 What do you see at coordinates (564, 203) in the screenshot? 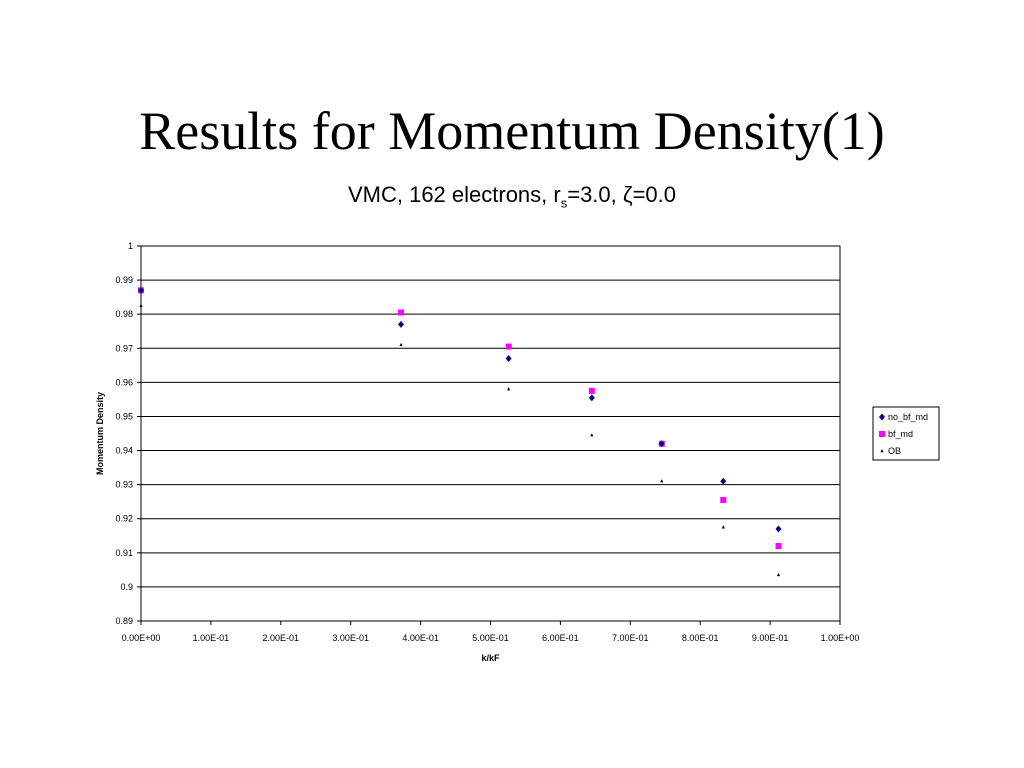
I see `subtitle-subscript: s` at bounding box center [564, 203].